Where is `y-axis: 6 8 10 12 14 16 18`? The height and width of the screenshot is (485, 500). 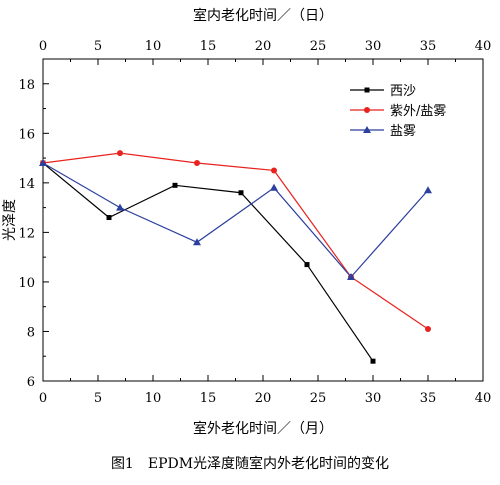
y-axis: 6 8 10 12 14 16 18 is located at coordinates (33, 224).